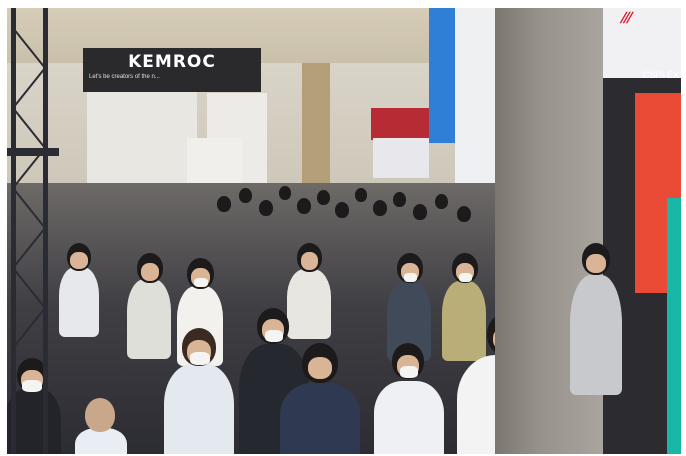 This screenshot has height=456, width=686. What do you see at coordinates (642, 43) in the screenshot?
I see `right-booth-header` at bounding box center [642, 43].